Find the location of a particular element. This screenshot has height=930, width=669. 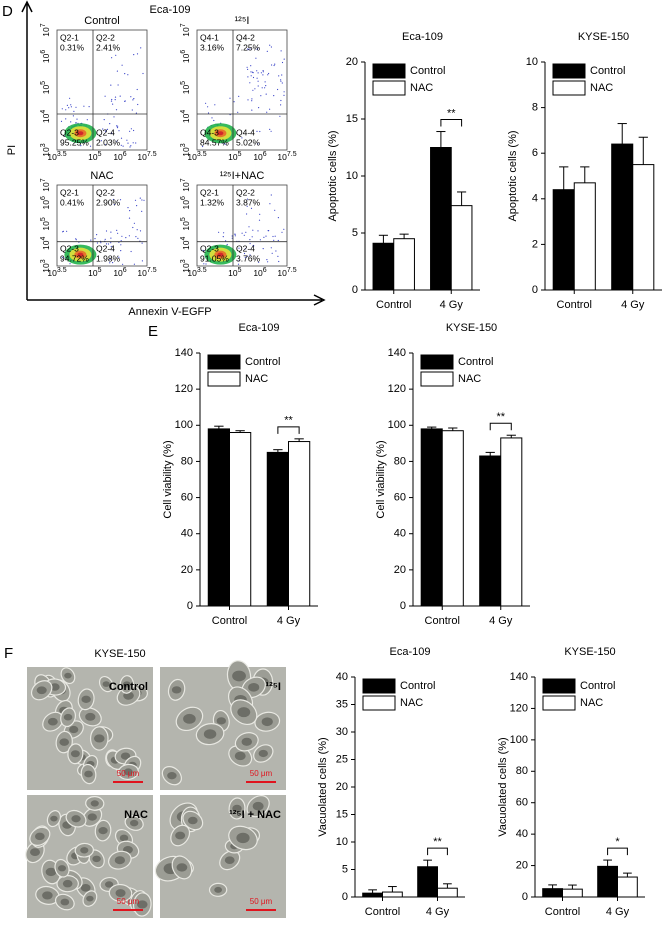

x-tick-label: Control is located at coordinates (229, 621).